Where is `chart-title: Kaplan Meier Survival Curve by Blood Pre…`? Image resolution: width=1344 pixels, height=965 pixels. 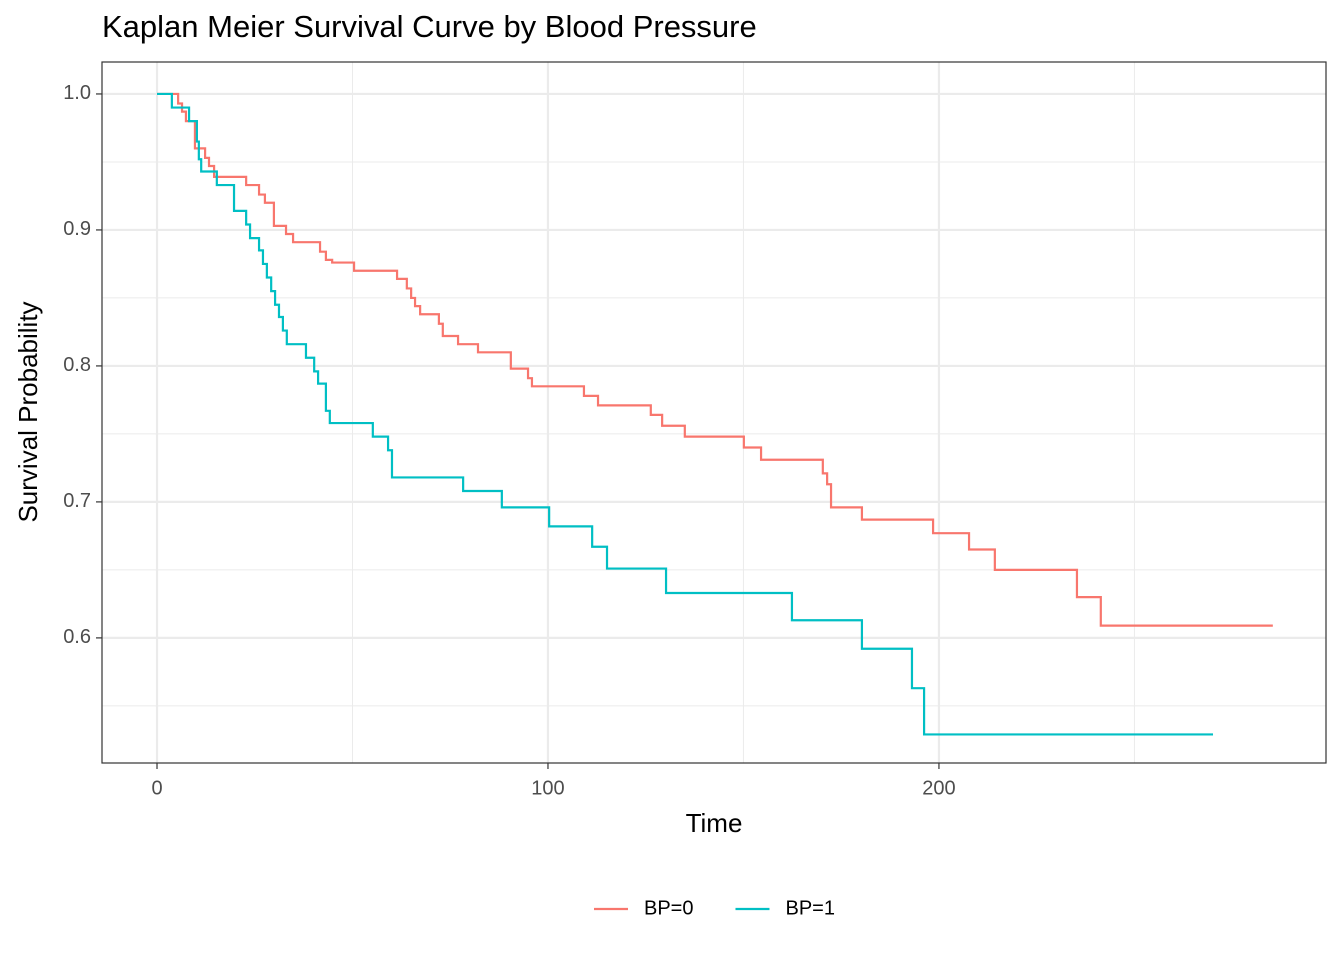 chart-title: Kaplan Meier Survival Curve by Blood Pre… is located at coordinates (429, 26).